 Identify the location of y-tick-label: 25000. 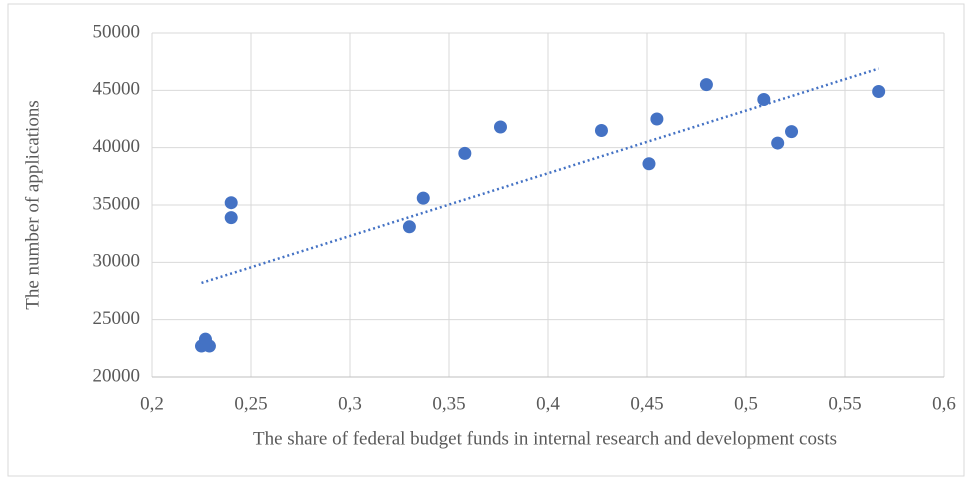
(117, 318).